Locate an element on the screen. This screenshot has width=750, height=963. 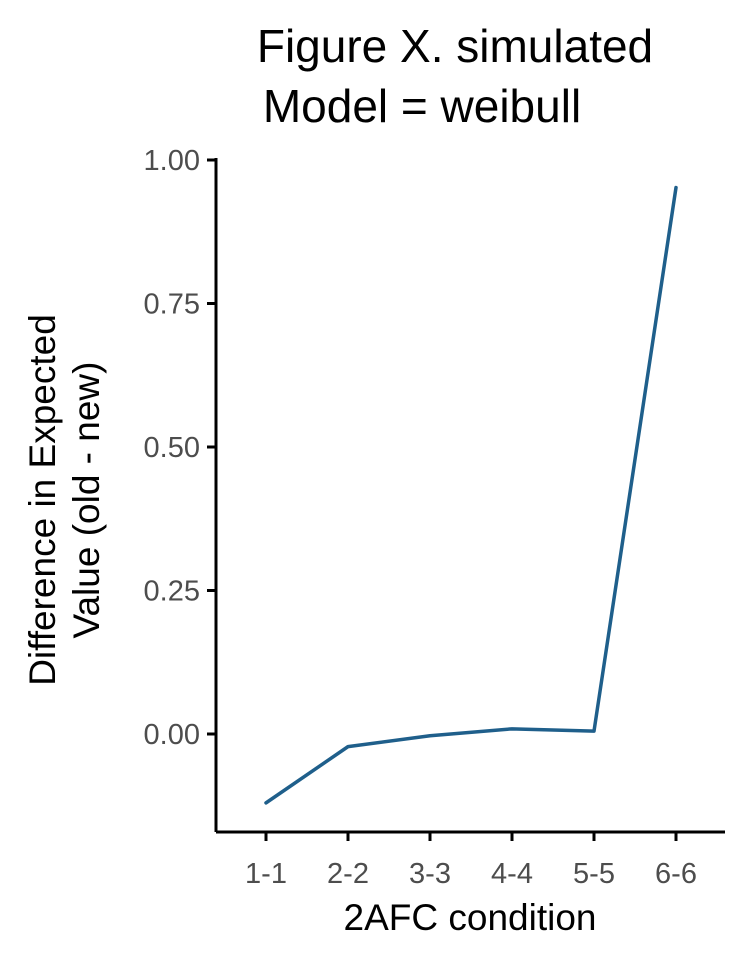
x-tick-label: 3-3 is located at coordinates (430, 874).